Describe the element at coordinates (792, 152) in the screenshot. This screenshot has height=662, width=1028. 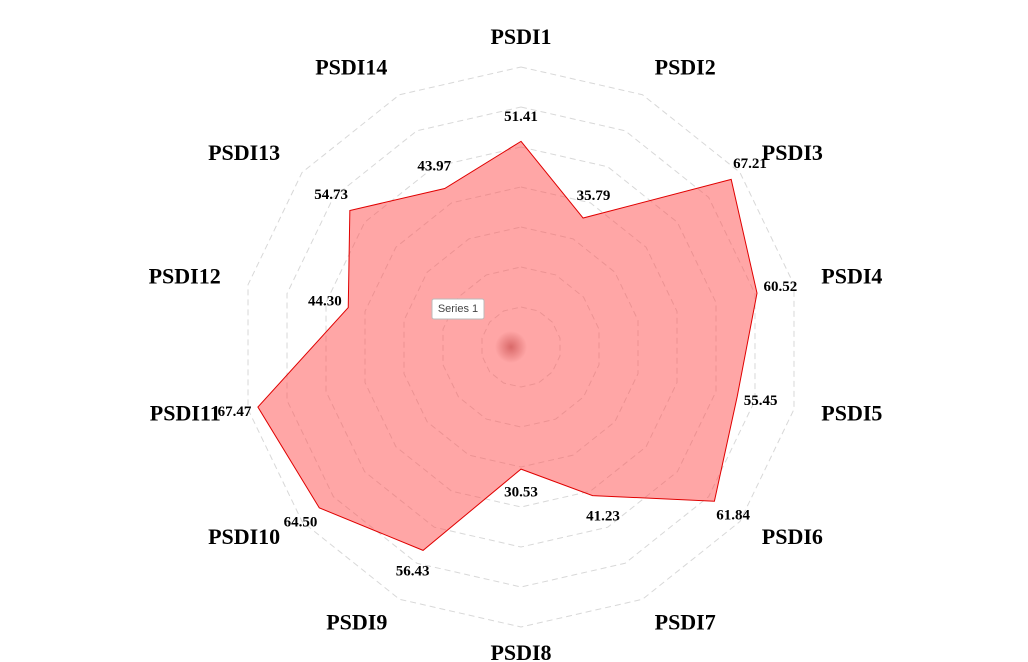
I see `category-label: PSDI3` at that location.